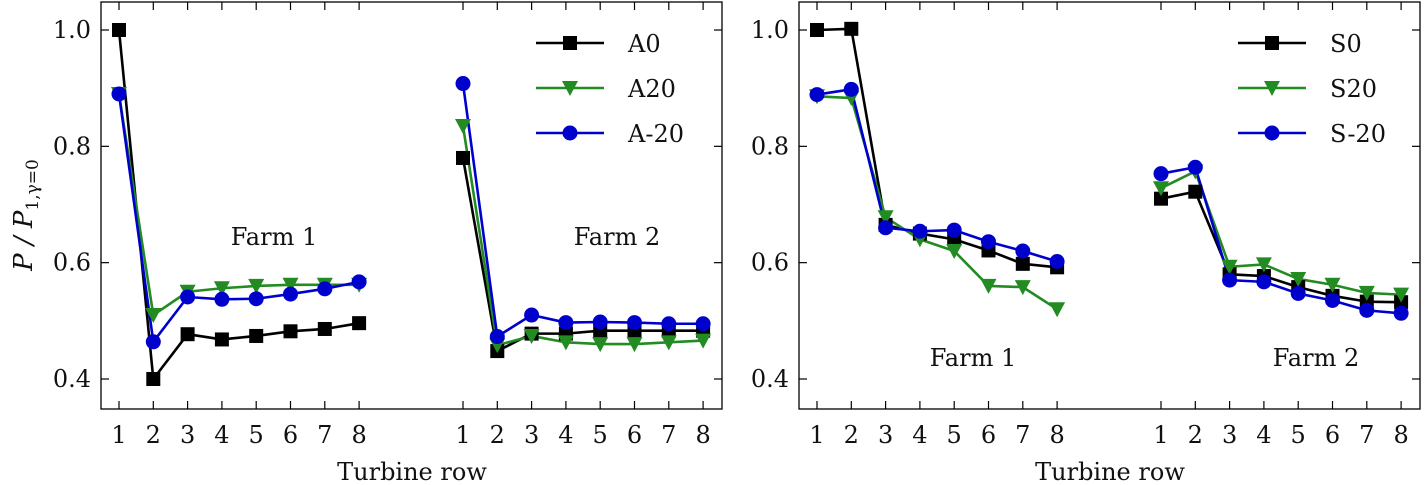  I want to click on right-x-axis-label: Turbine row, so click(1110, 471).